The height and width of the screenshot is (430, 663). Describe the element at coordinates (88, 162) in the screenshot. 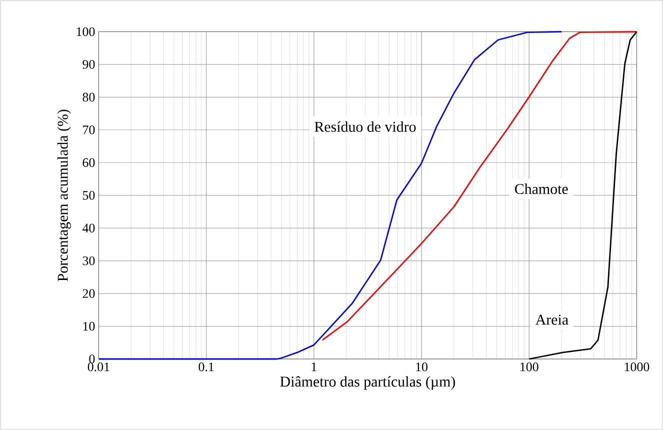

I see `y-tick-label: 60` at that location.